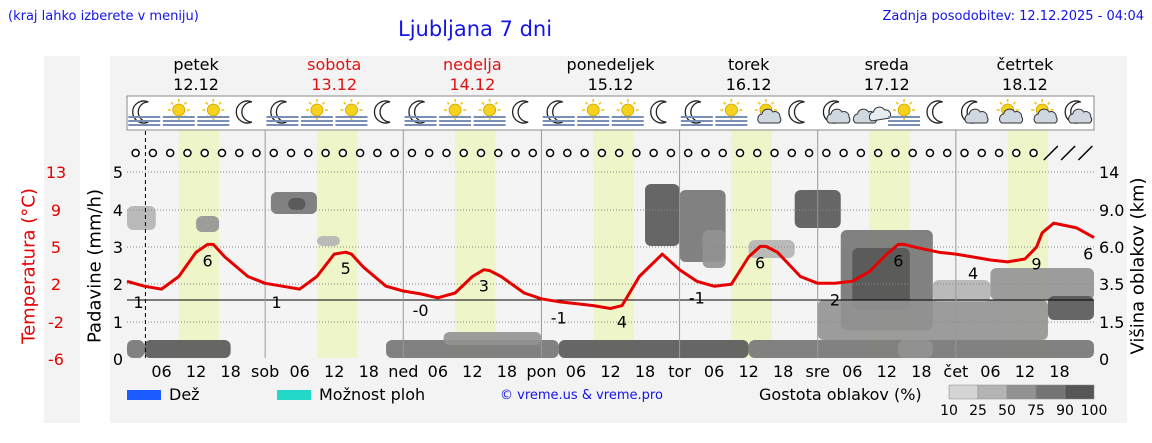 The width and height of the screenshot is (1152, 443). I want to click on density-level: 90, so click(1065, 411).